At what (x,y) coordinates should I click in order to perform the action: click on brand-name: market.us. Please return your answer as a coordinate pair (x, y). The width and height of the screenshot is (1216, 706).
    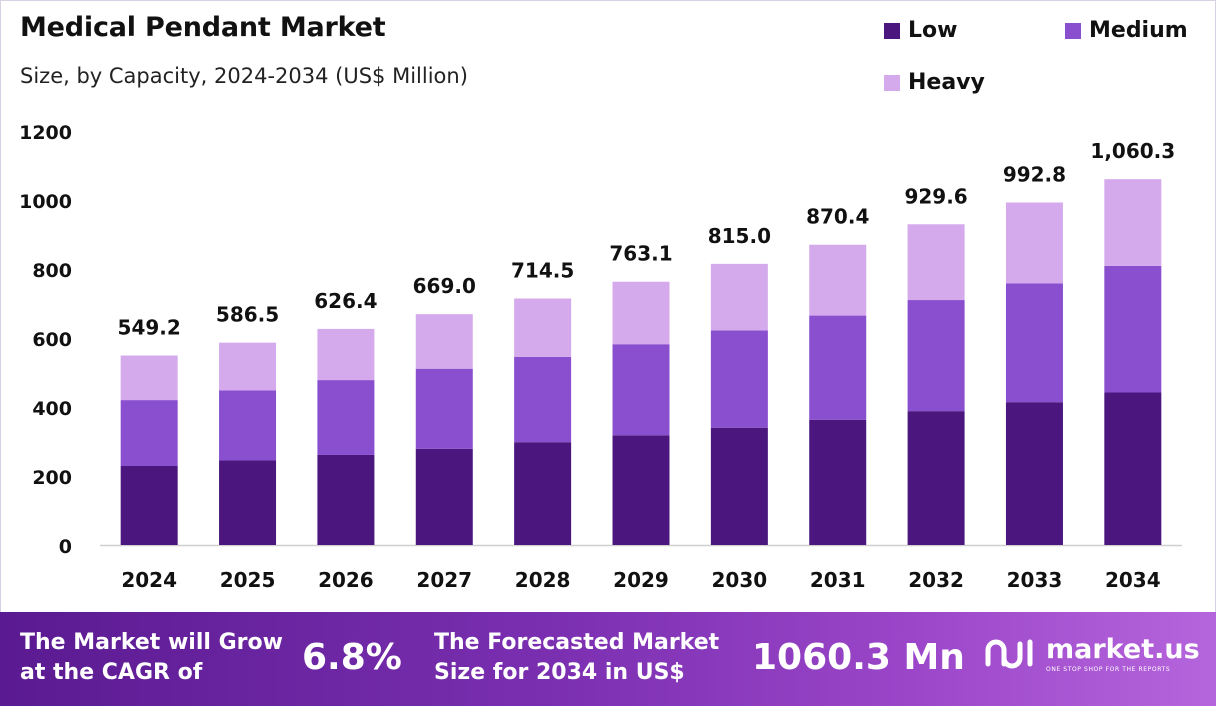
    Looking at the image, I should click on (1123, 649).